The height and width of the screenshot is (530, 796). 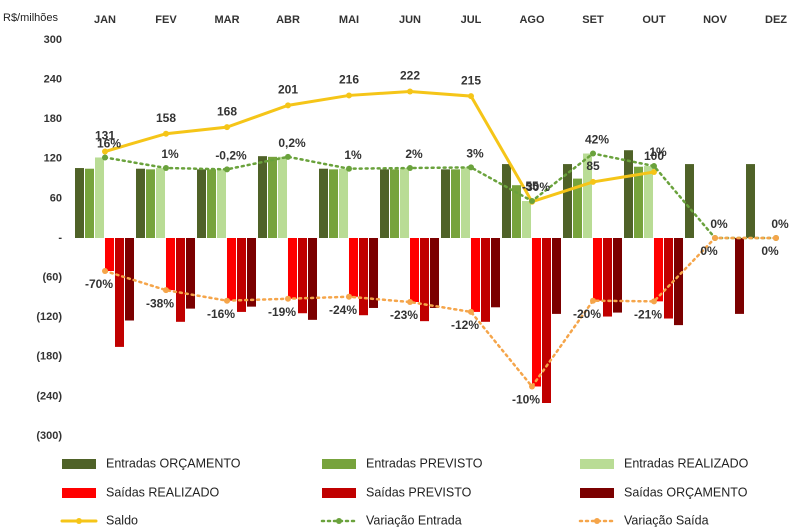 I want to click on y-tick-label: 300, so click(x=53, y=40).